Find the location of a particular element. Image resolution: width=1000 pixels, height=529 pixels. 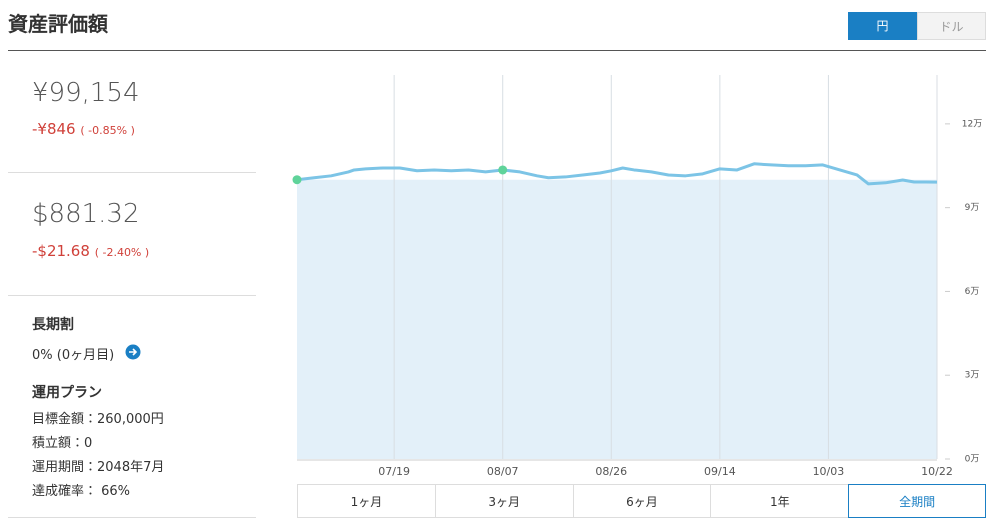

y-tick-label: 0万 is located at coordinates (972, 460).